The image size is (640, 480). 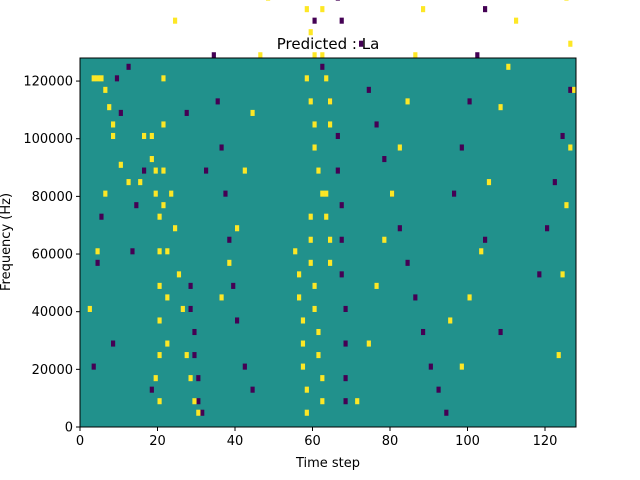 I want to click on y-tick-label: 80000, so click(x=52, y=197).